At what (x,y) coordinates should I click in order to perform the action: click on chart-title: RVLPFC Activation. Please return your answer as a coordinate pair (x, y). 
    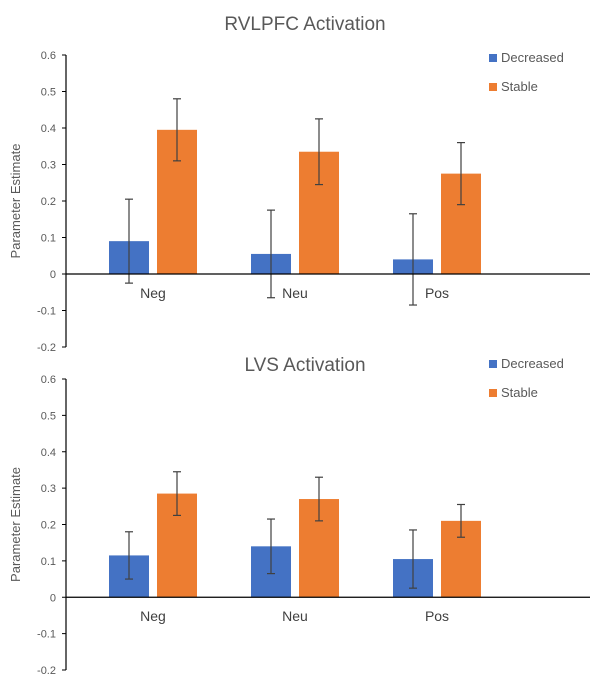
    Looking at the image, I should click on (304, 24).